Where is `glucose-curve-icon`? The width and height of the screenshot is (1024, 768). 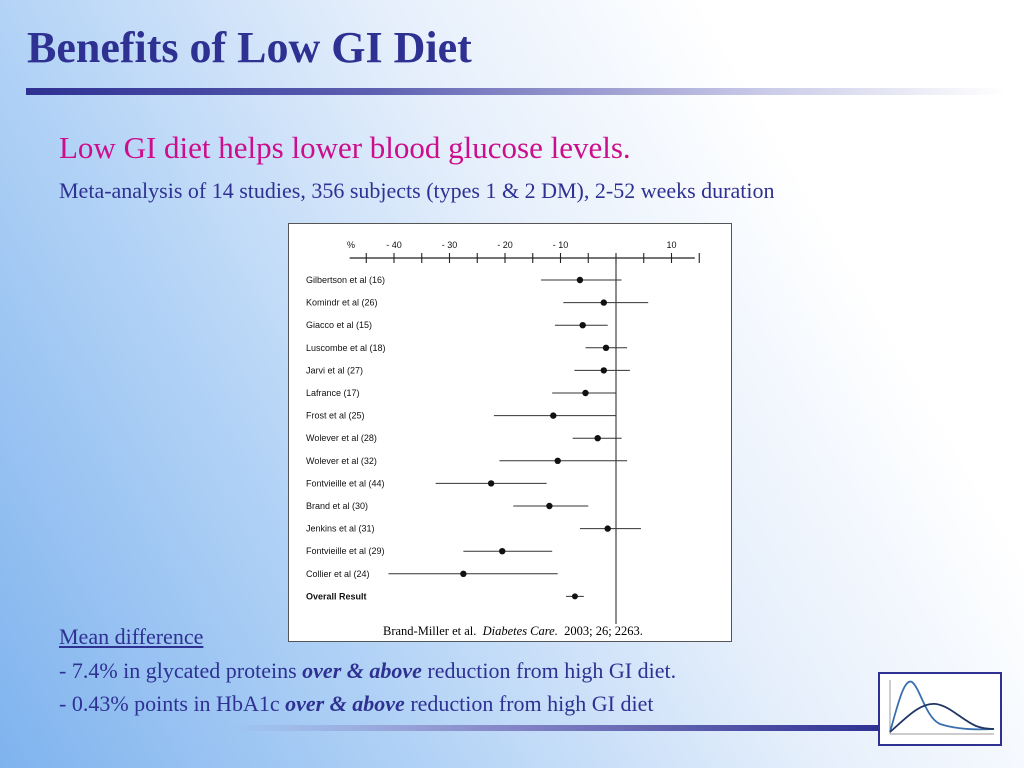
glucose-curve-icon is located at coordinates (942, 707).